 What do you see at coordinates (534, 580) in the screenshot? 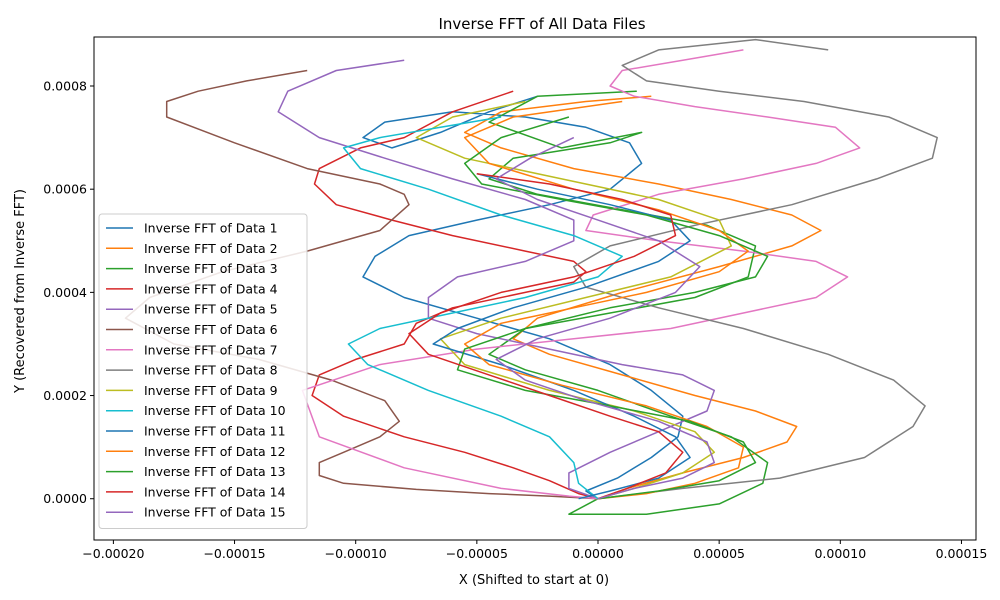
I see `x-axis-label: X (Shifted to start at 0)` at bounding box center [534, 580].